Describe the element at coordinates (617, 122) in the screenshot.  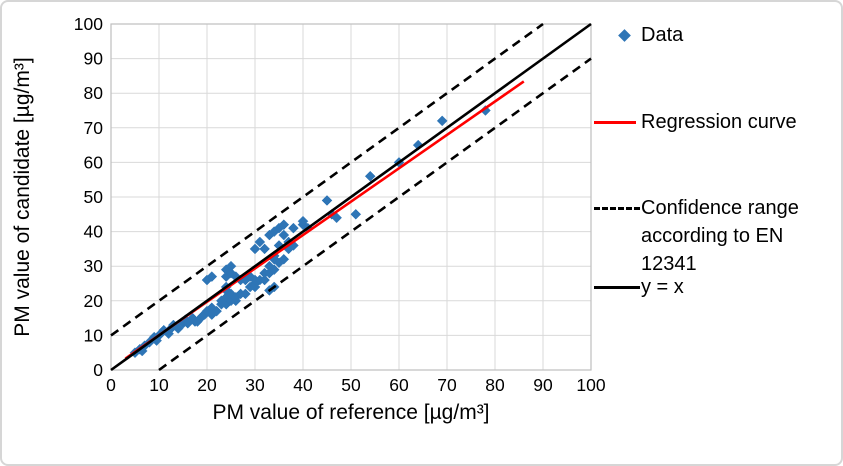
I see `regression-line-icon` at that location.